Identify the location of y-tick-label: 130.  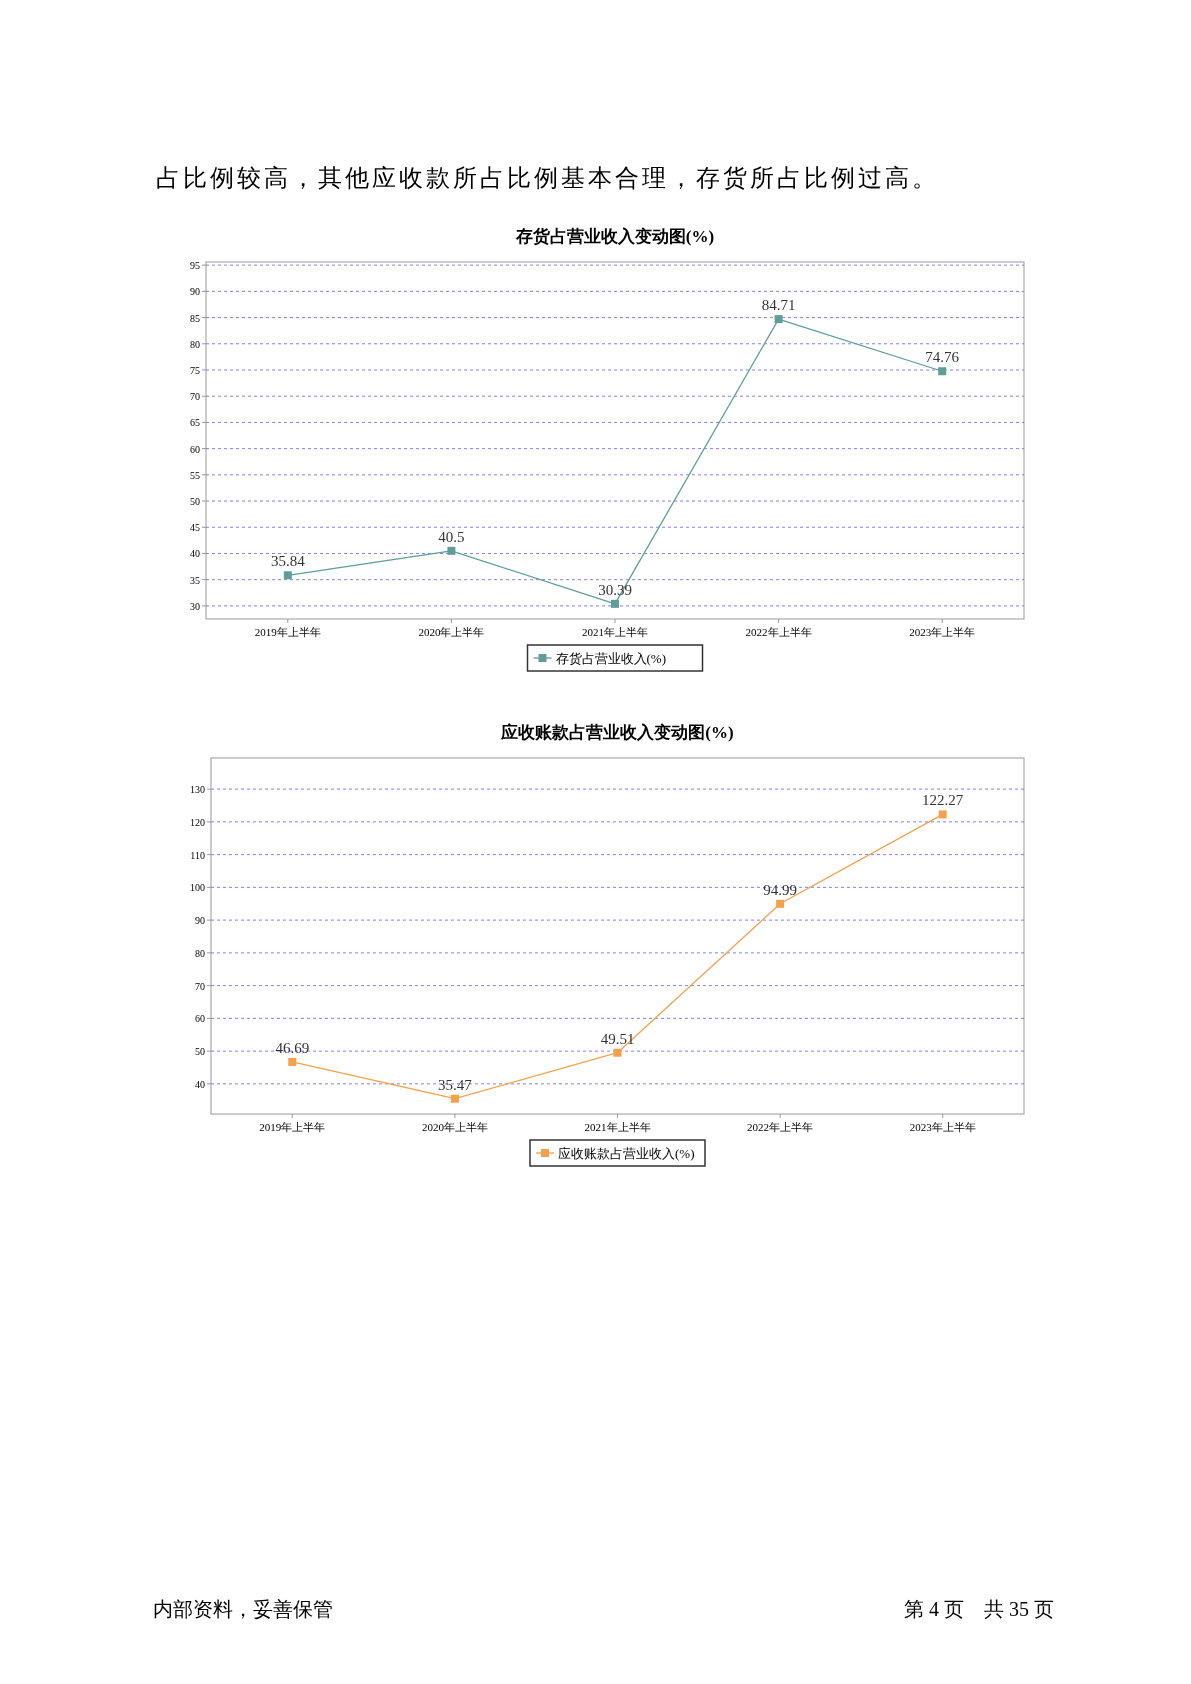
(197, 790).